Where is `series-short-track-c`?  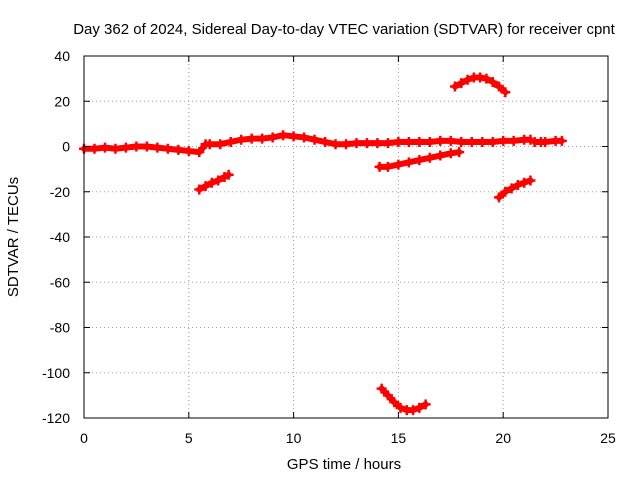
series-short-track-c is located at coordinates (515, 189).